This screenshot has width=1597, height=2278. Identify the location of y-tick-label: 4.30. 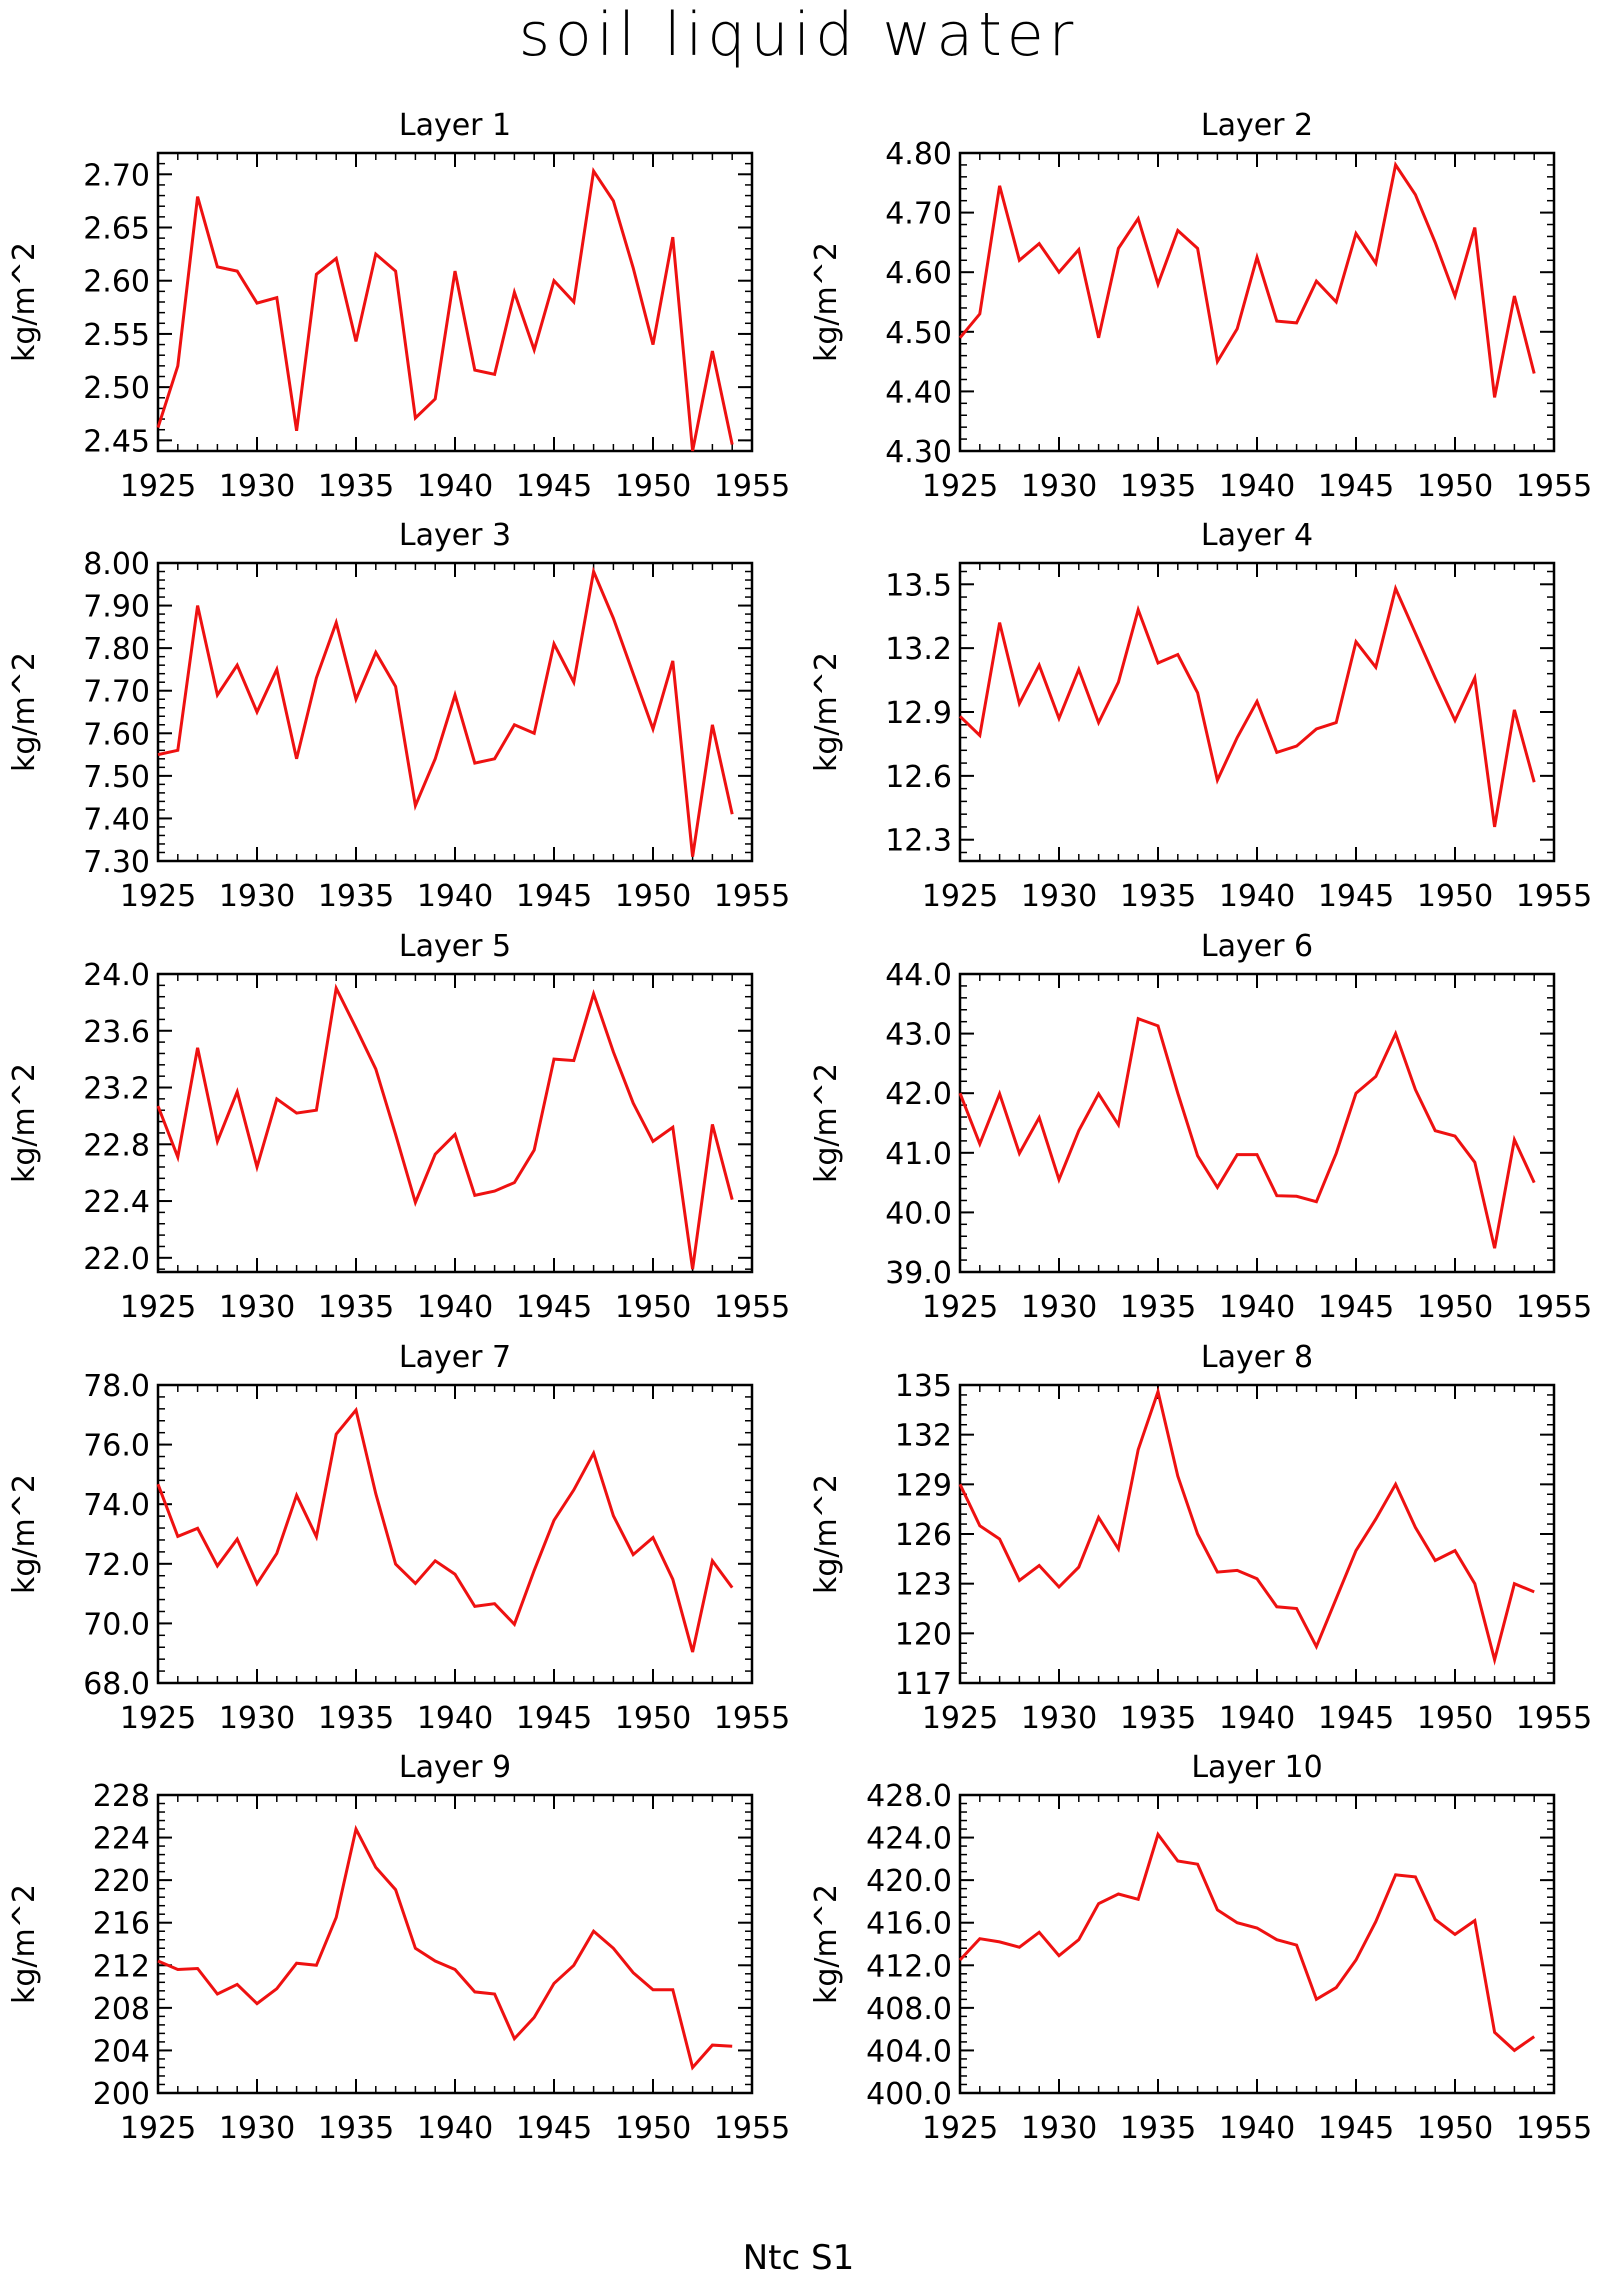
(918, 452).